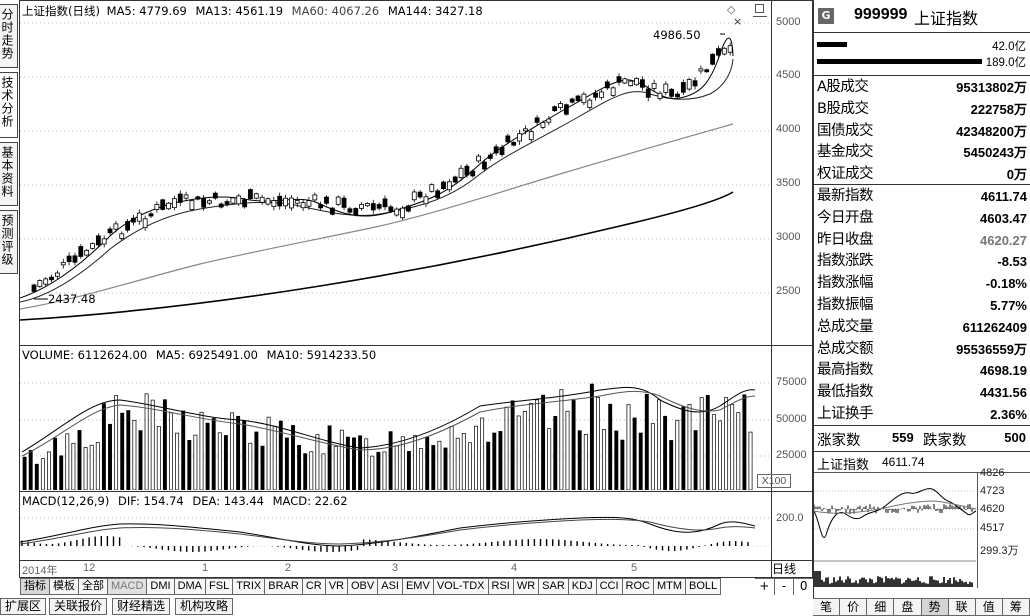 The width and height of the screenshot is (1030, 616). Describe the element at coordinates (128, 586) in the screenshot. I see `indicator-button-3: MACD` at that location.